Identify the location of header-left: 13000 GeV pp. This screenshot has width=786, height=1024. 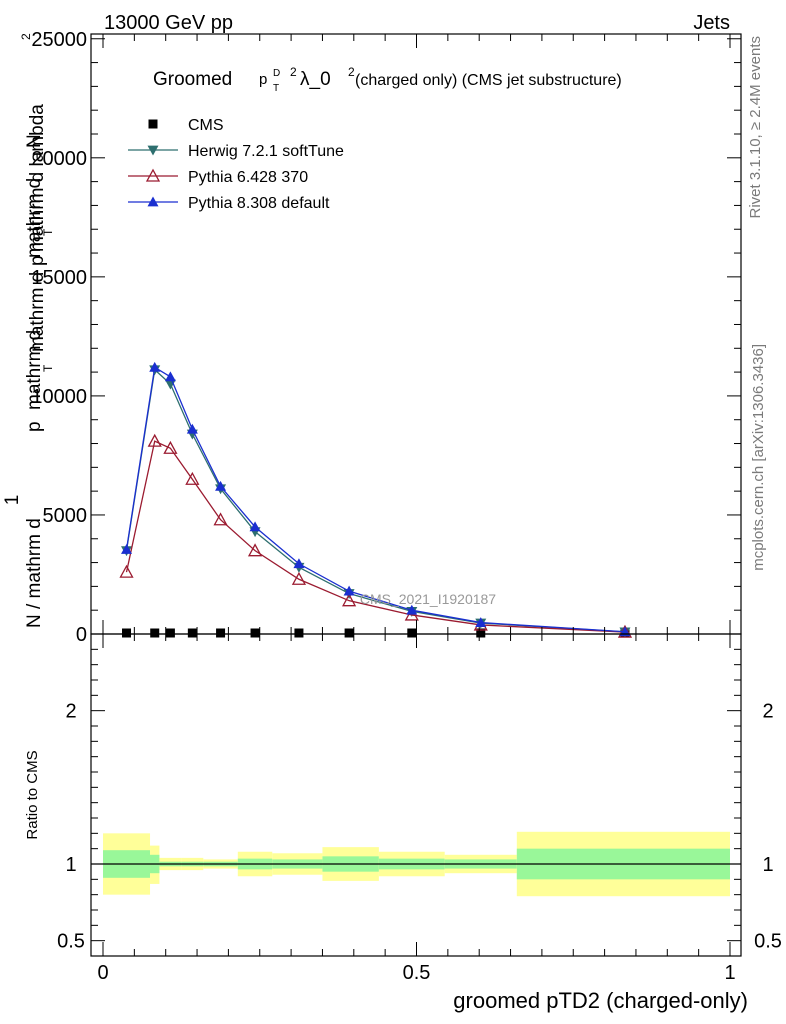
(168, 23).